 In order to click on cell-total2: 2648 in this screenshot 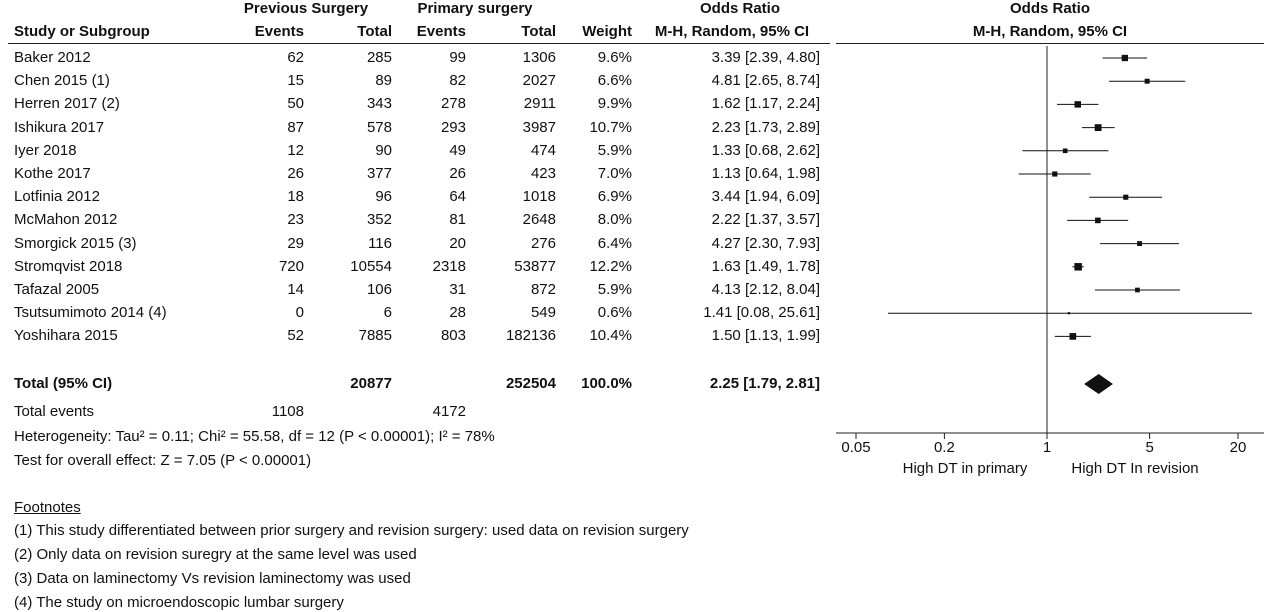, I will do `click(539, 220)`.